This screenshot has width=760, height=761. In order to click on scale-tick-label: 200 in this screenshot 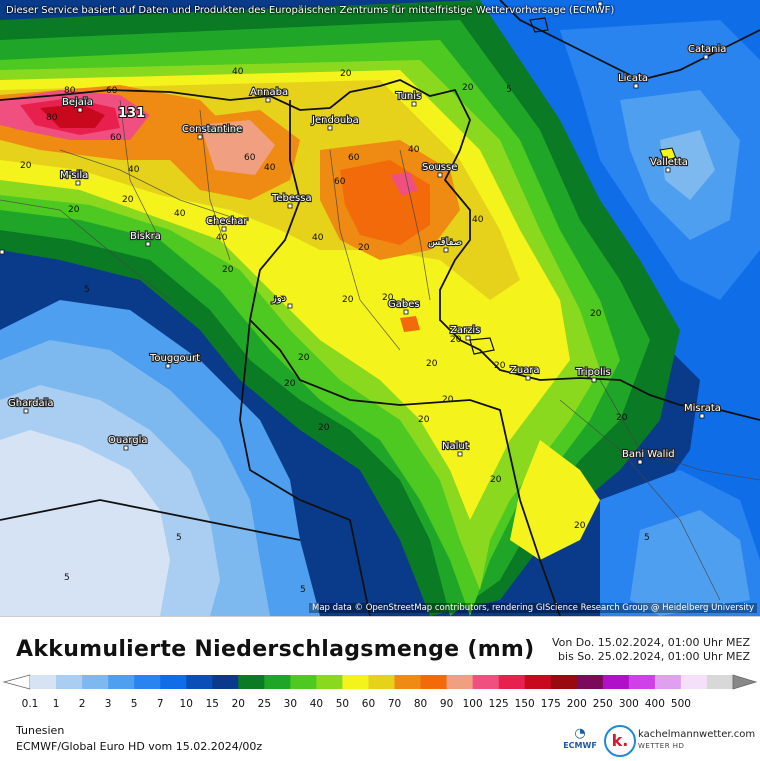, I will do `click(576, 704)`.